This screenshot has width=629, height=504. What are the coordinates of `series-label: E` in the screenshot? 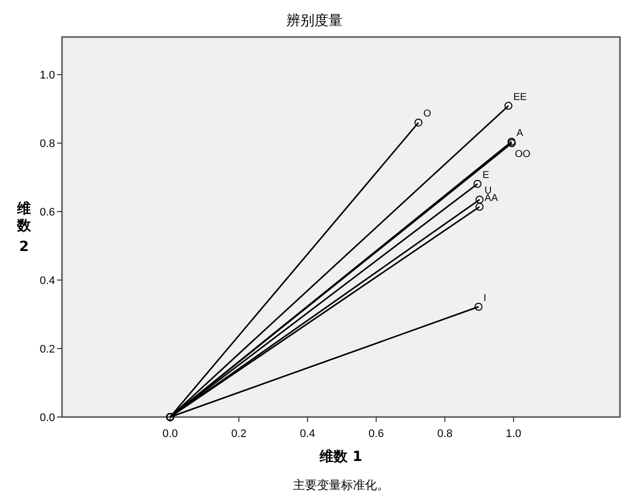 It's located at (486, 175).